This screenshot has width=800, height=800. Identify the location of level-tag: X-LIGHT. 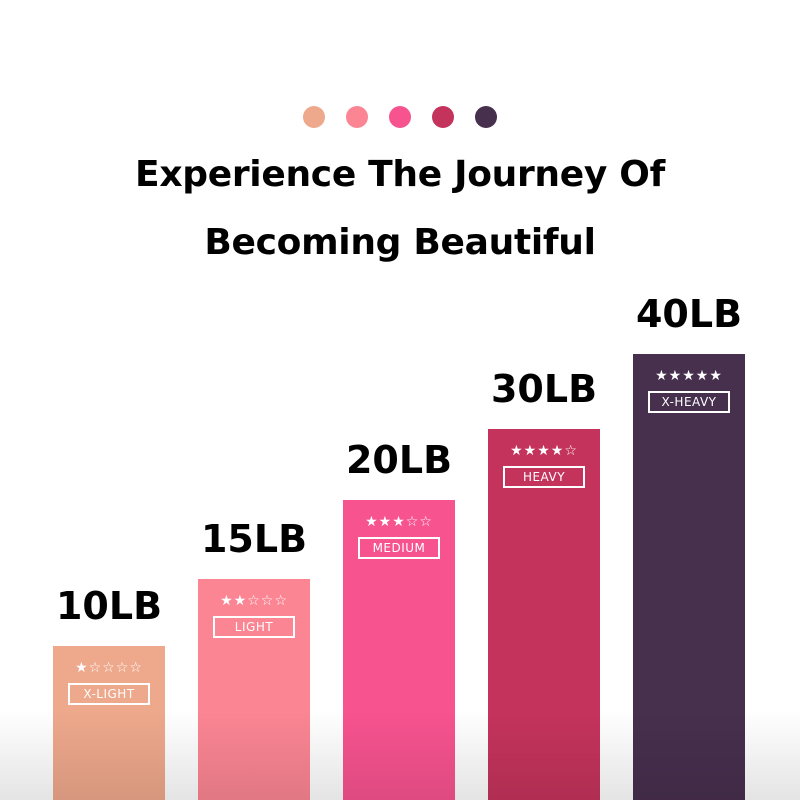
(109, 694).